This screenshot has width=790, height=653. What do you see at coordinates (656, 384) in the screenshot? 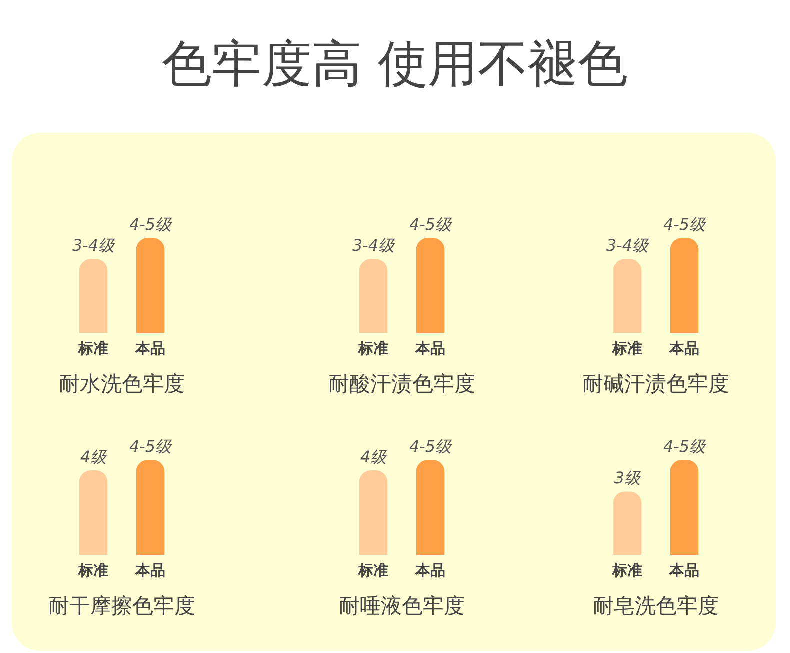
I see `text: 耐碱汗渍色牢度` at bounding box center [656, 384].